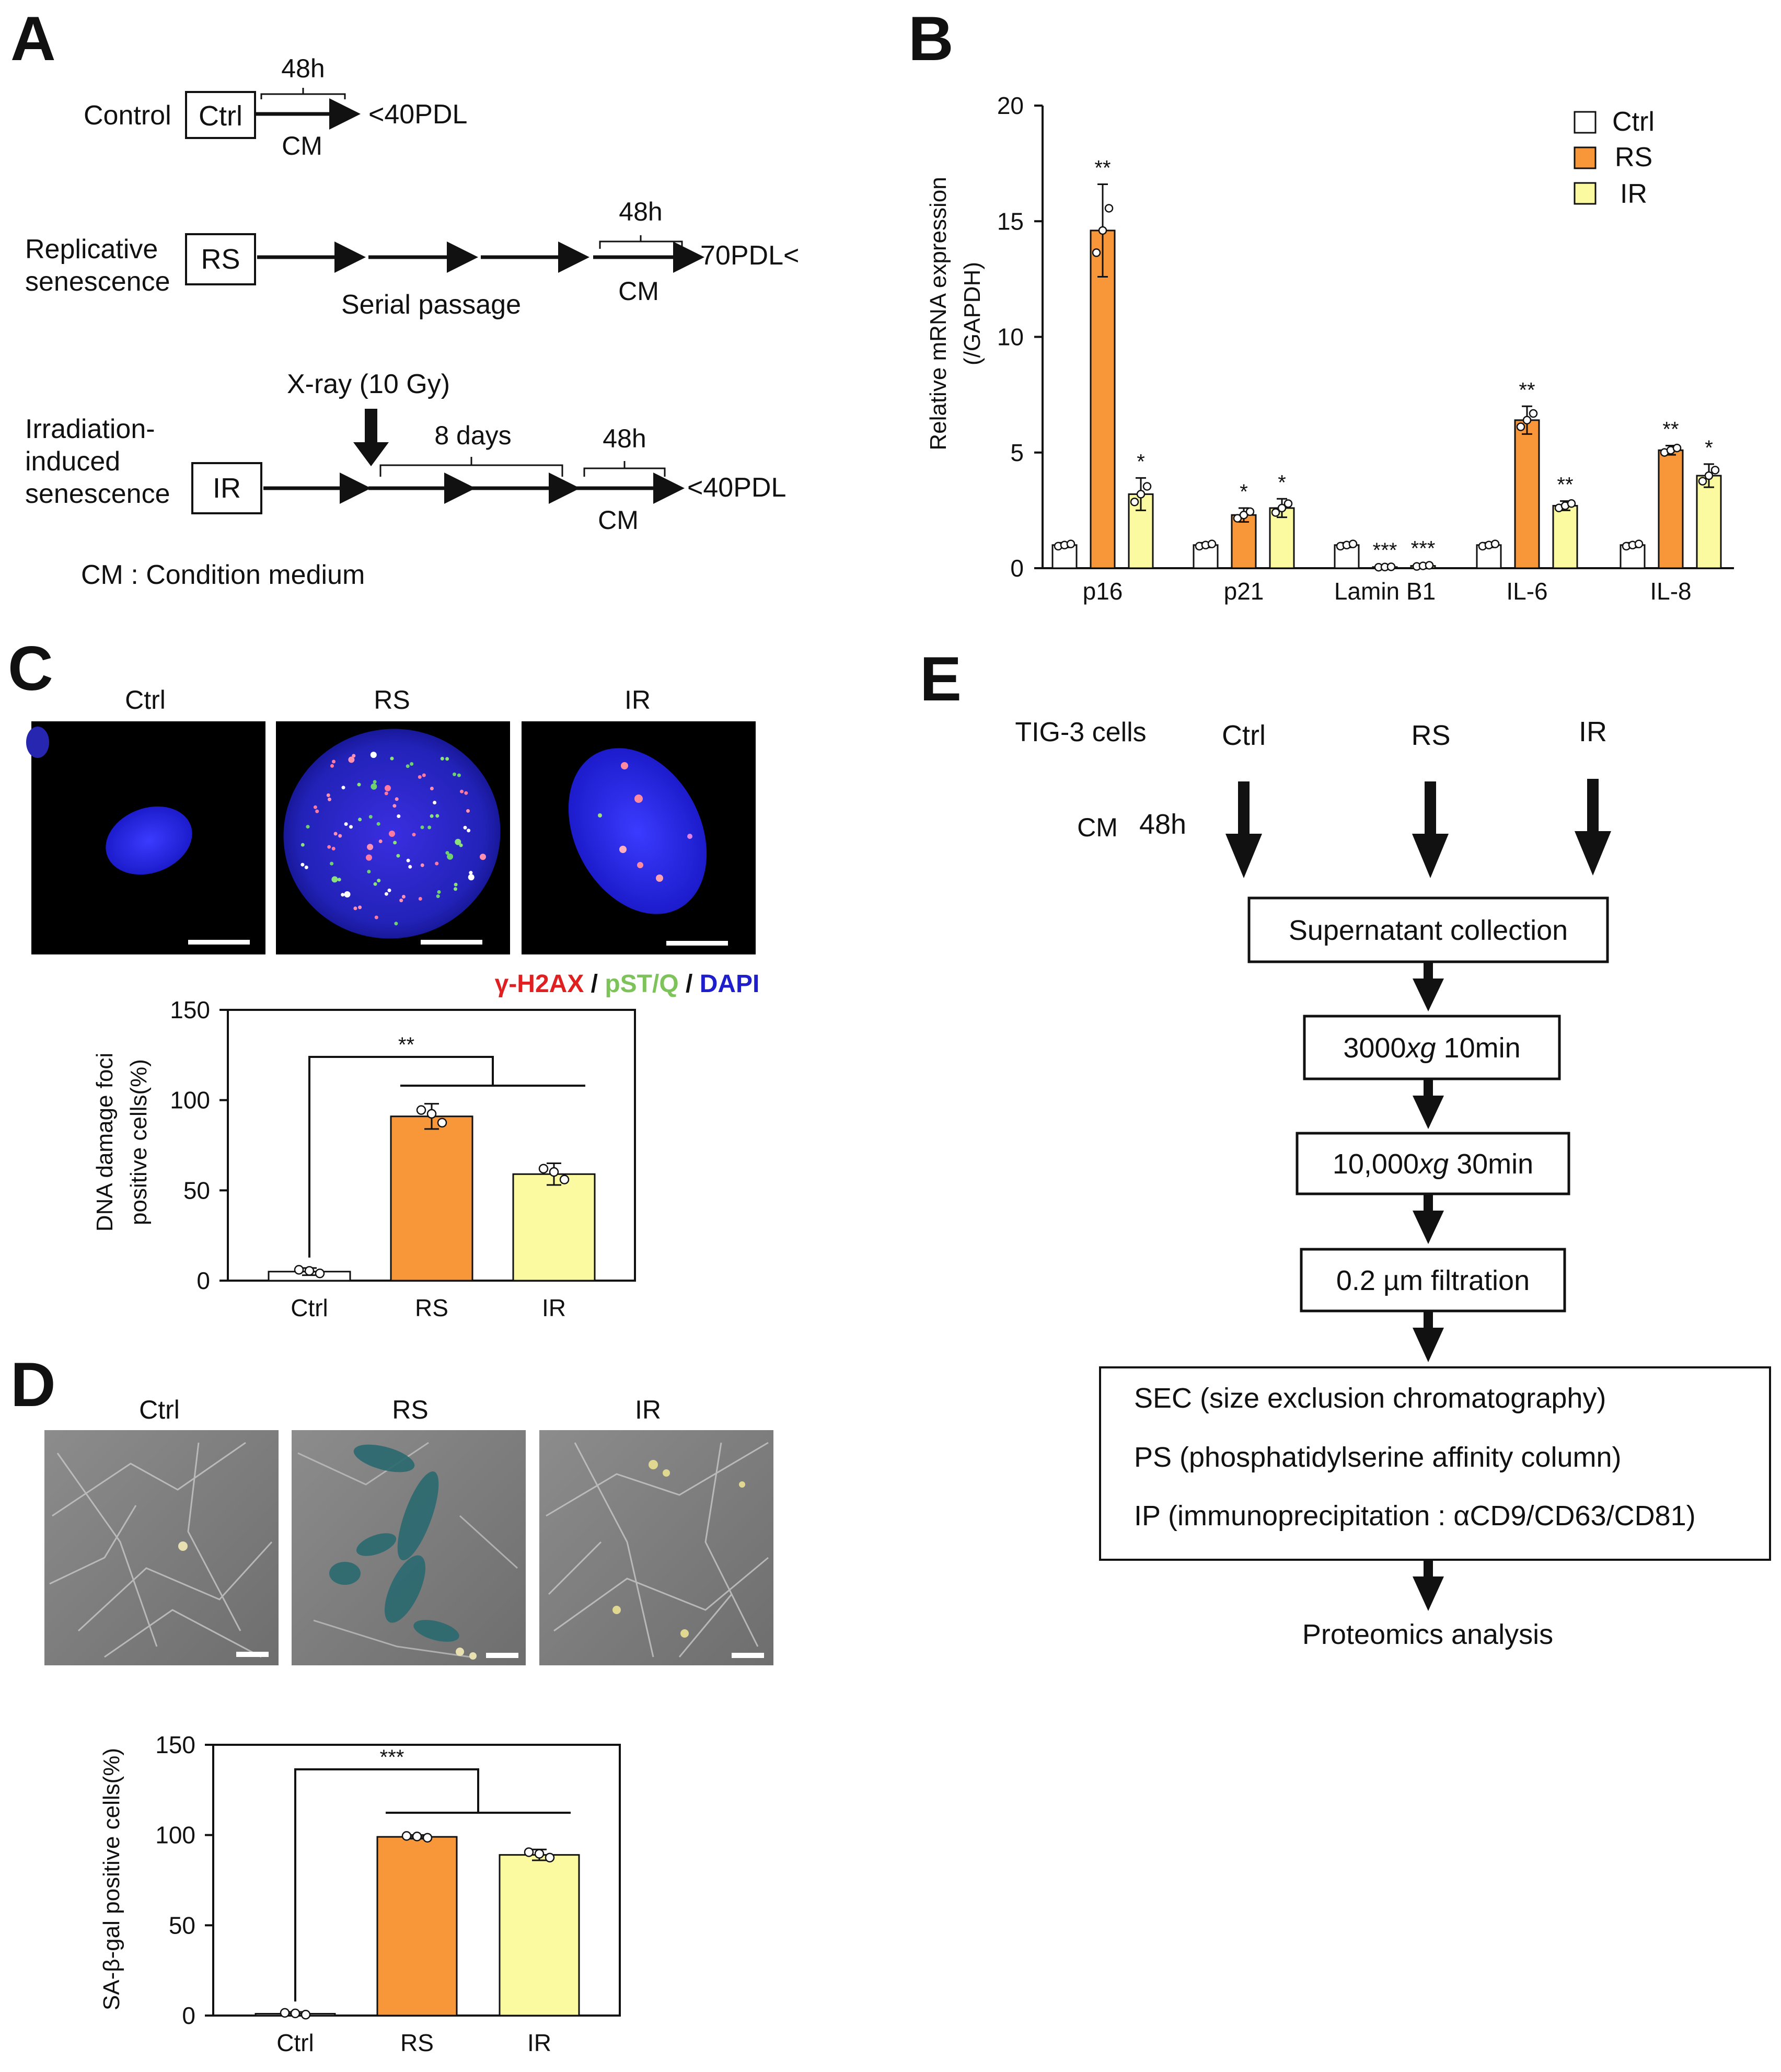  I want to click on chartC-x-label: RS, so click(431, 1307).